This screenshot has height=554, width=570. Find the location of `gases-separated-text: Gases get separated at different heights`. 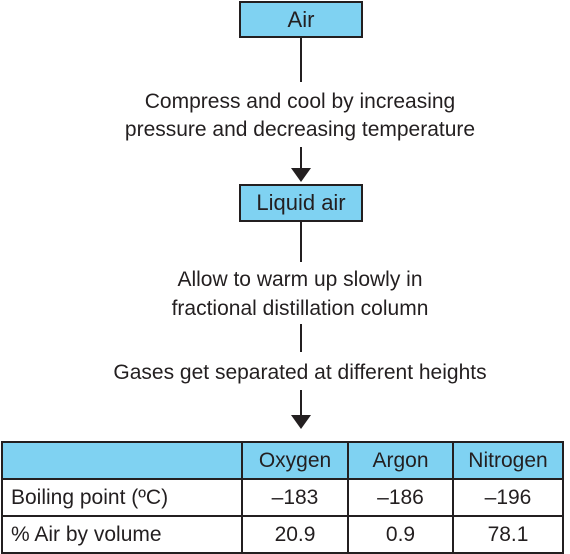

gases-separated-text: Gases get separated at different heights is located at coordinates (300, 372).